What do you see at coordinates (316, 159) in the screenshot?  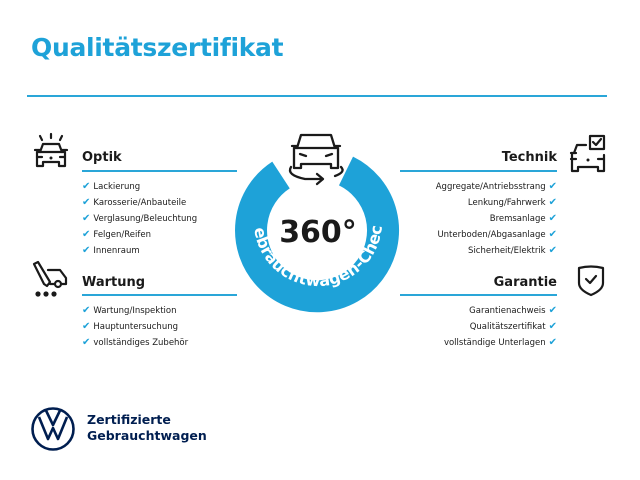 I see `car-rotate-icon` at bounding box center [316, 159].